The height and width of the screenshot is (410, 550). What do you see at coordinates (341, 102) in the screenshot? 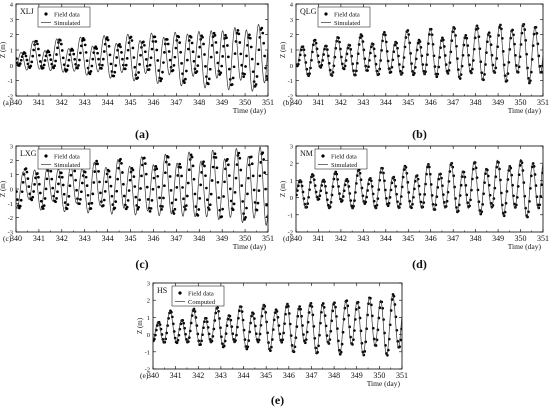
I see `x-tick-label: 342` at bounding box center [341, 102].